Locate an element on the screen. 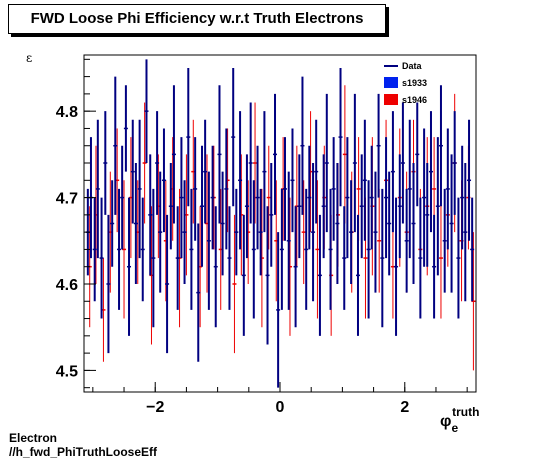 This screenshot has height=462, width=546. x-tick-label: −2 is located at coordinates (155, 407).